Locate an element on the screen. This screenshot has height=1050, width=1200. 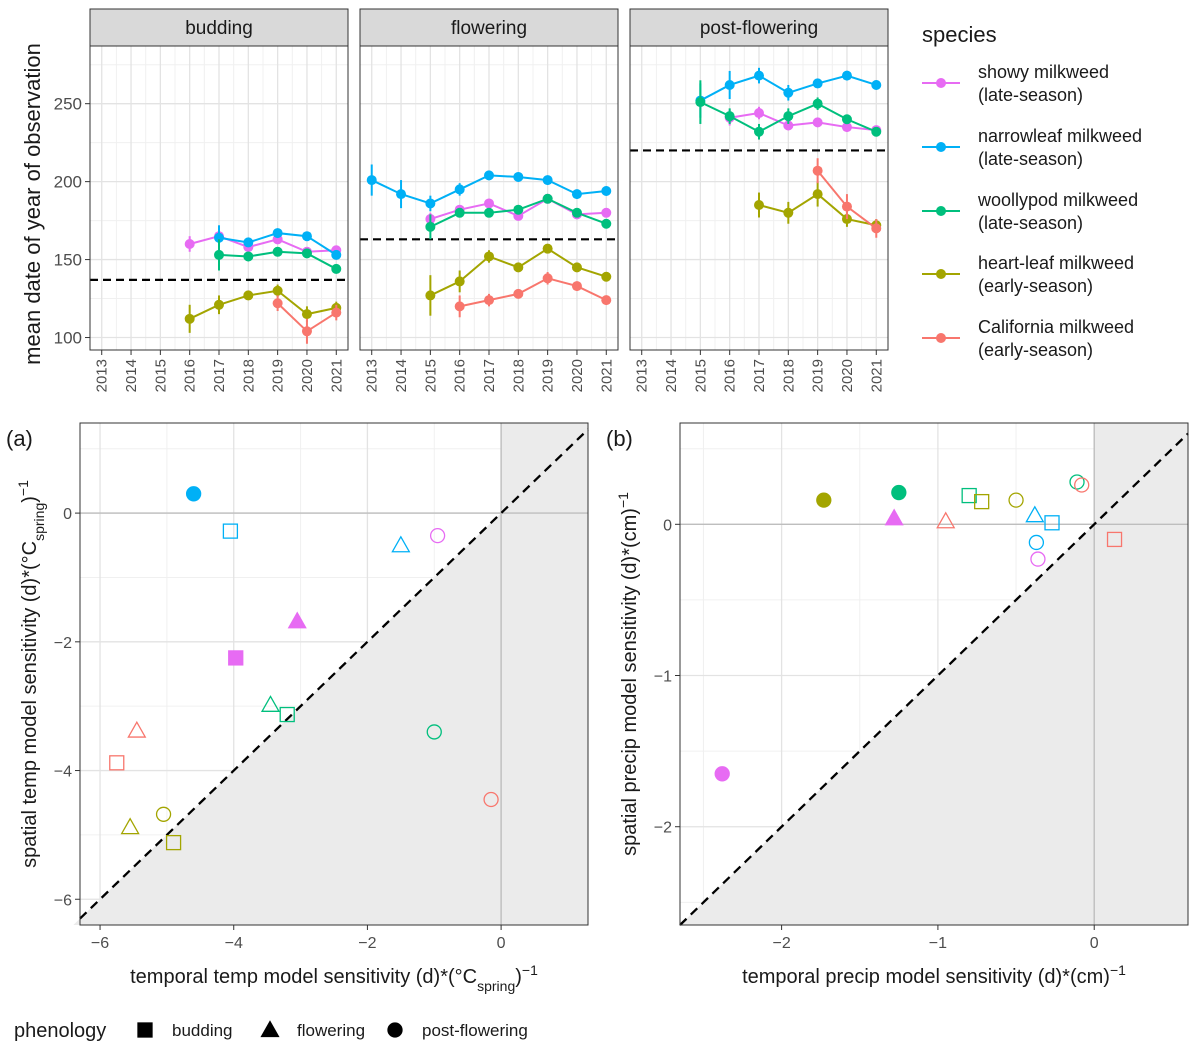
facet-border is located at coordinates (489, 198).